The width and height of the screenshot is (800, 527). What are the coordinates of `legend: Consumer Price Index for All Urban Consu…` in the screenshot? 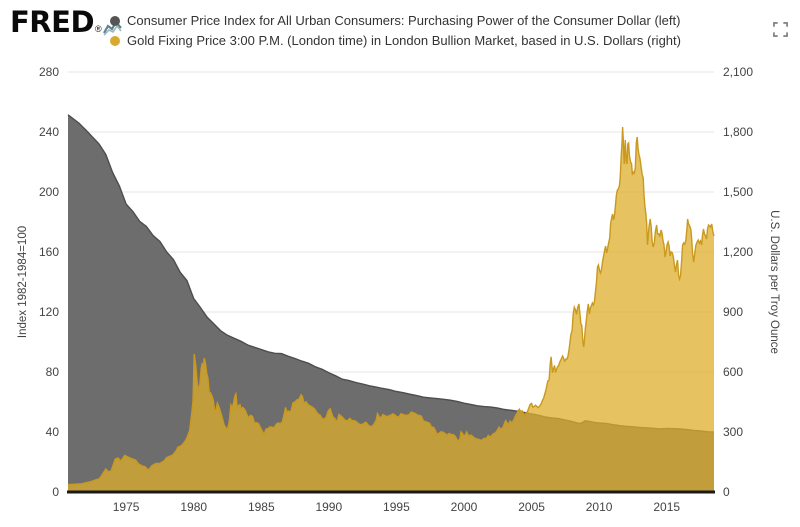 It's located at (395, 33).